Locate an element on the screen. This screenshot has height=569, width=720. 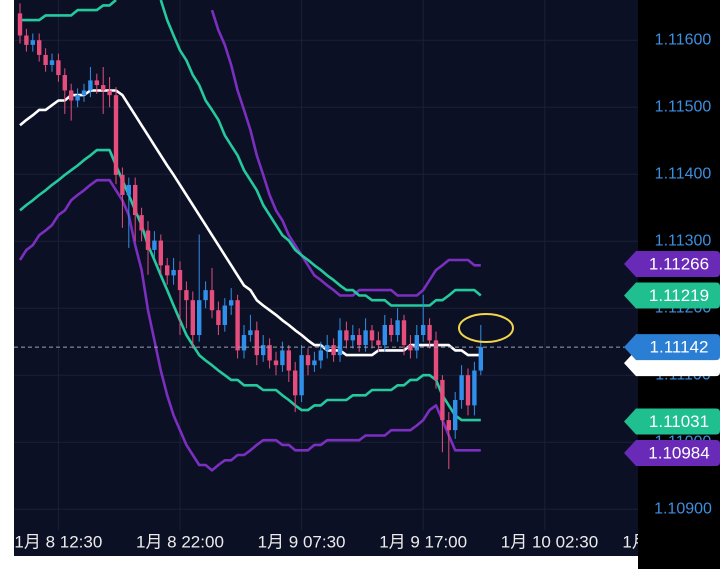
price-tag-label: 1.11142 is located at coordinates (679, 347).